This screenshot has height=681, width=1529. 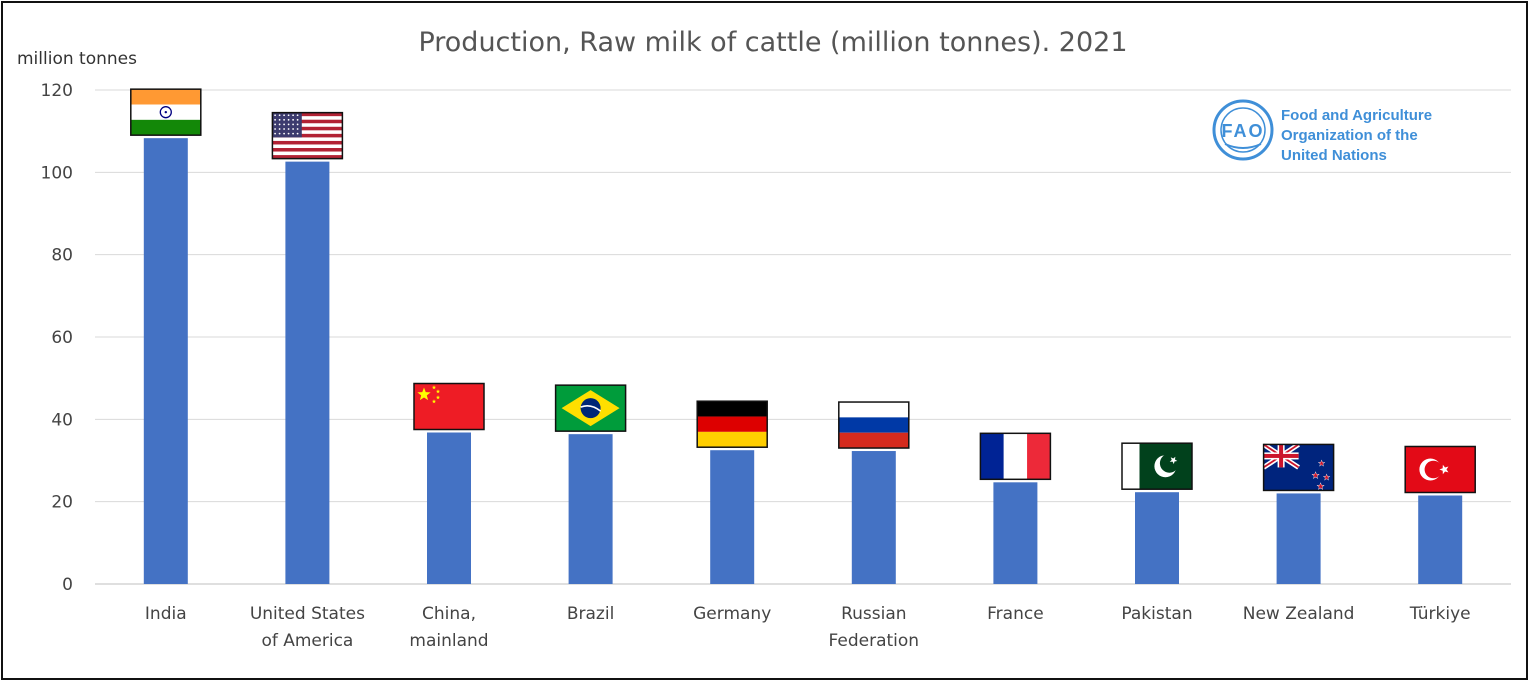 What do you see at coordinates (449, 406) in the screenshot?
I see `china-flag-icon` at bounding box center [449, 406].